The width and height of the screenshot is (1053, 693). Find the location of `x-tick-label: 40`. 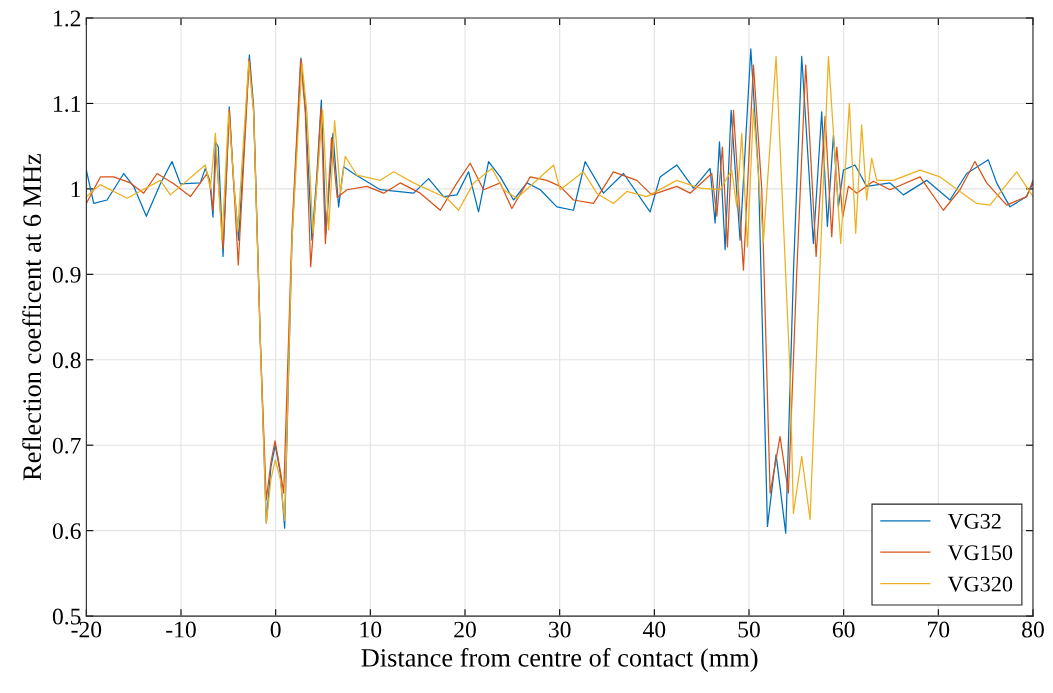

x-tick-label: 40 is located at coordinates (654, 629).